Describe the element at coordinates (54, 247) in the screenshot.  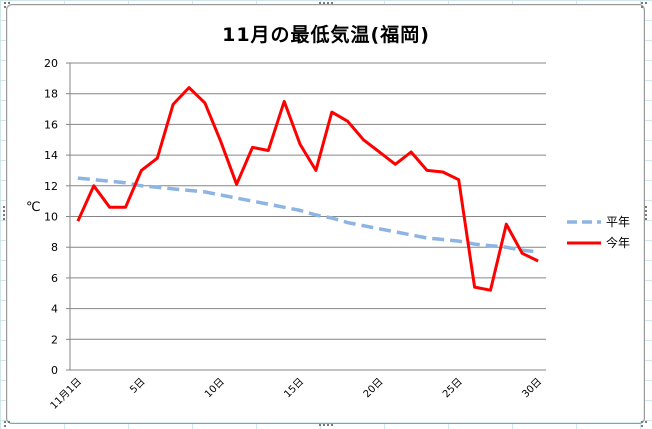
I see `y-tick-label: 8` at that location.